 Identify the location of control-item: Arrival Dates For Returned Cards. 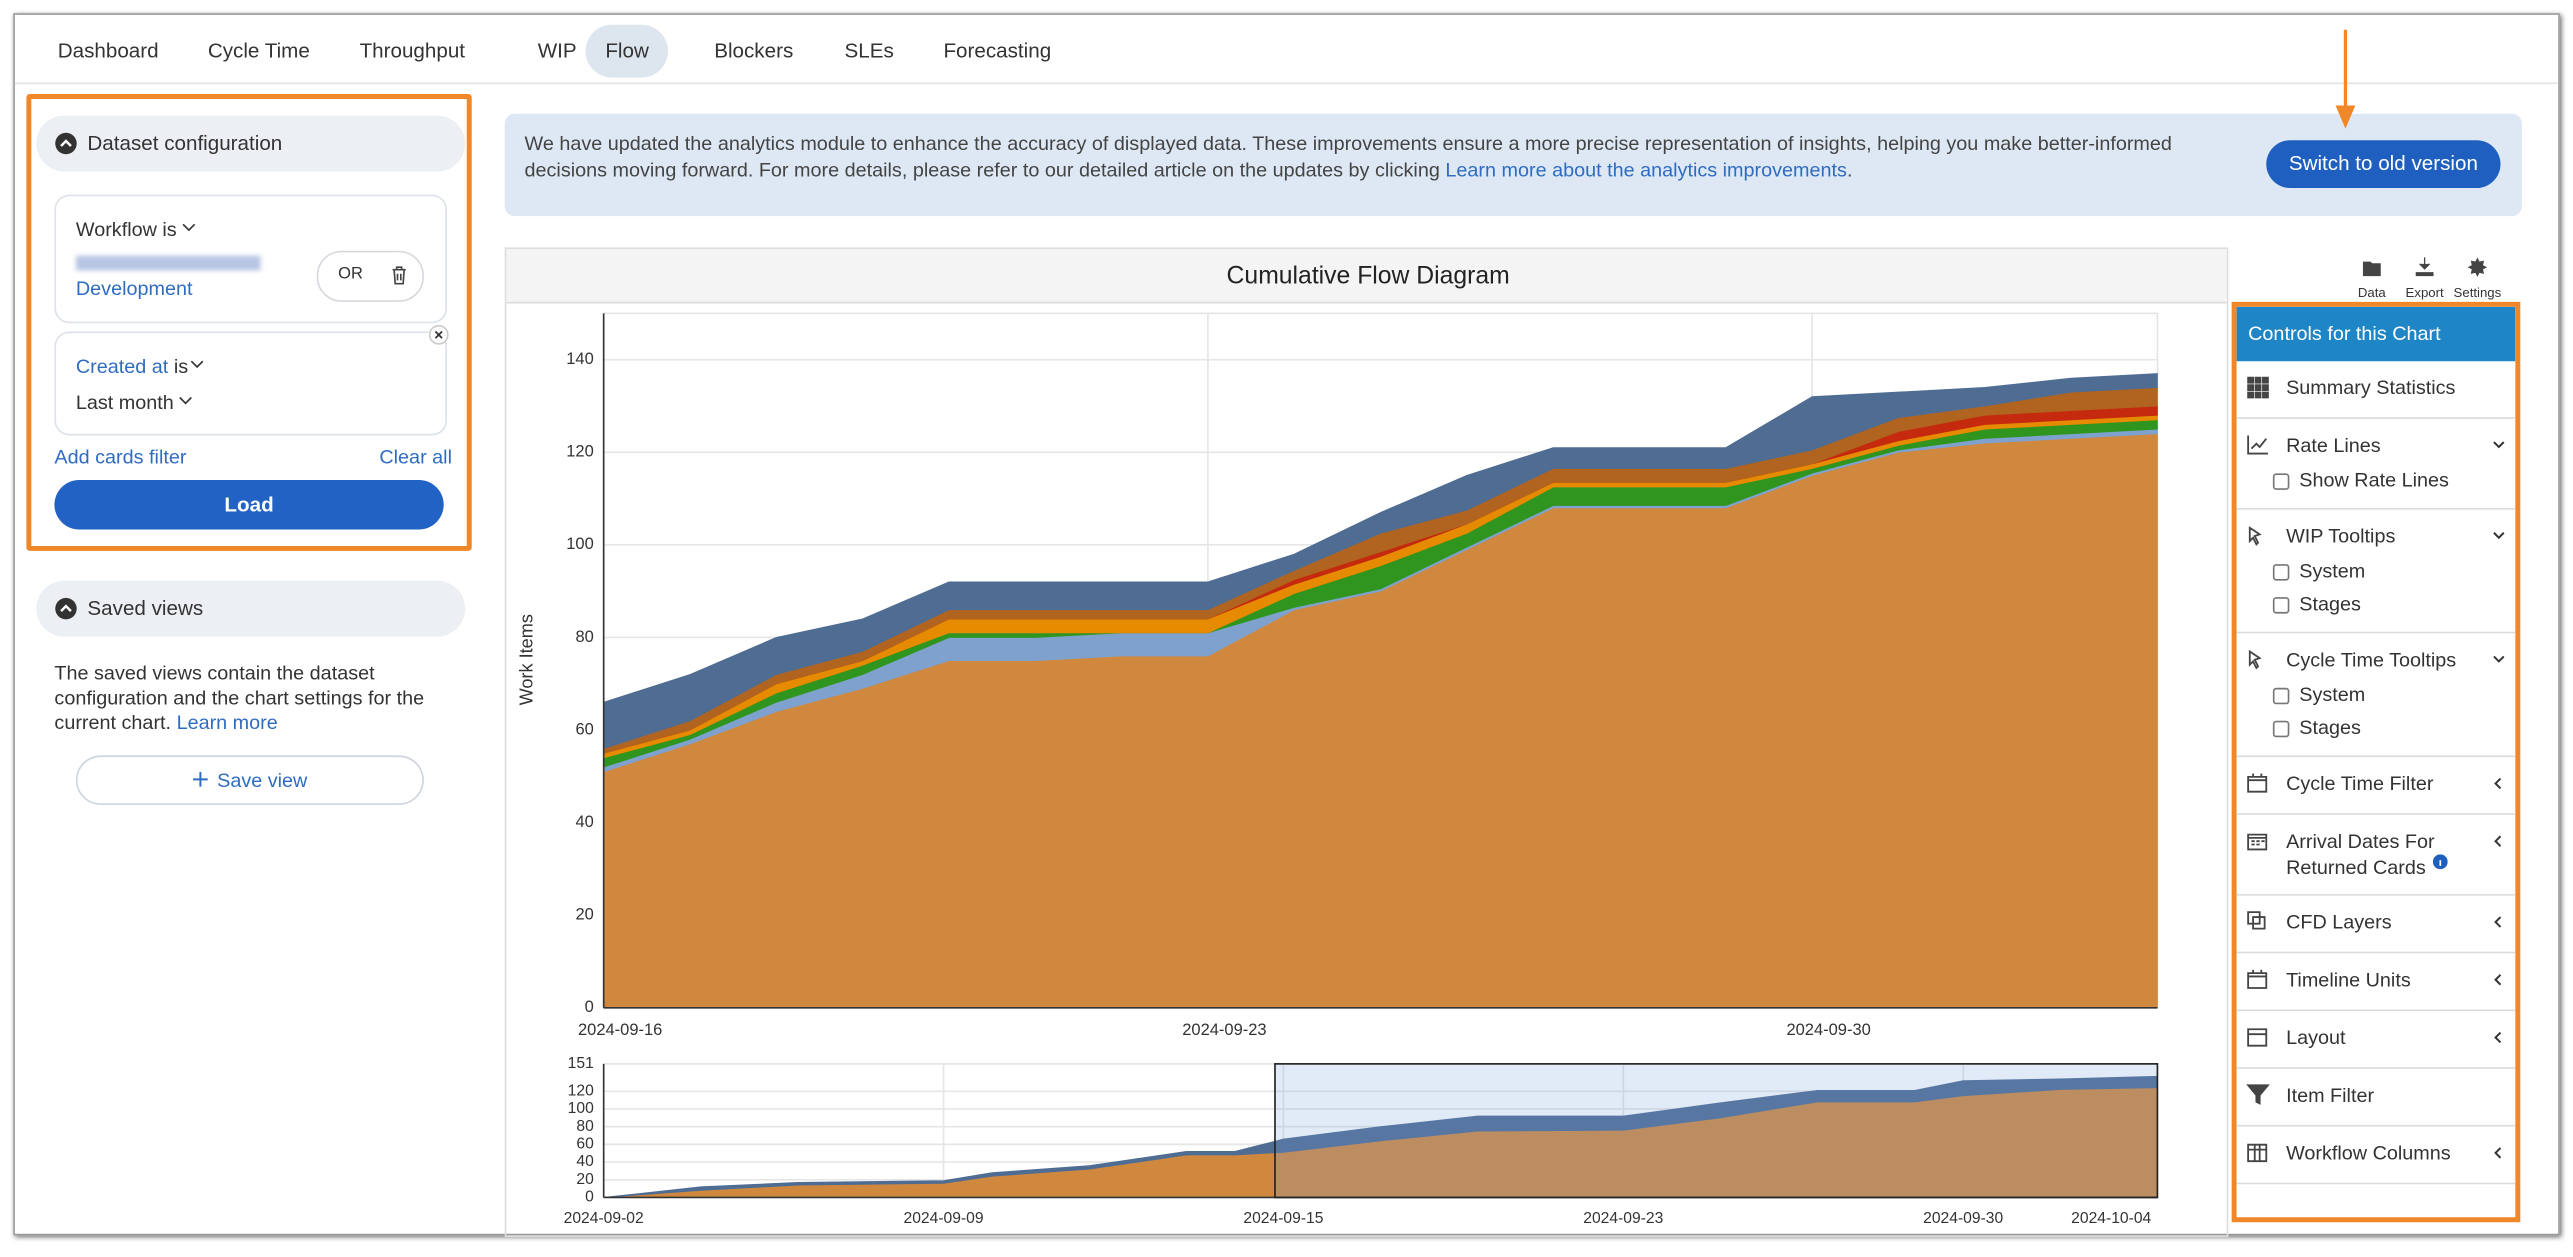
(2376, 855).